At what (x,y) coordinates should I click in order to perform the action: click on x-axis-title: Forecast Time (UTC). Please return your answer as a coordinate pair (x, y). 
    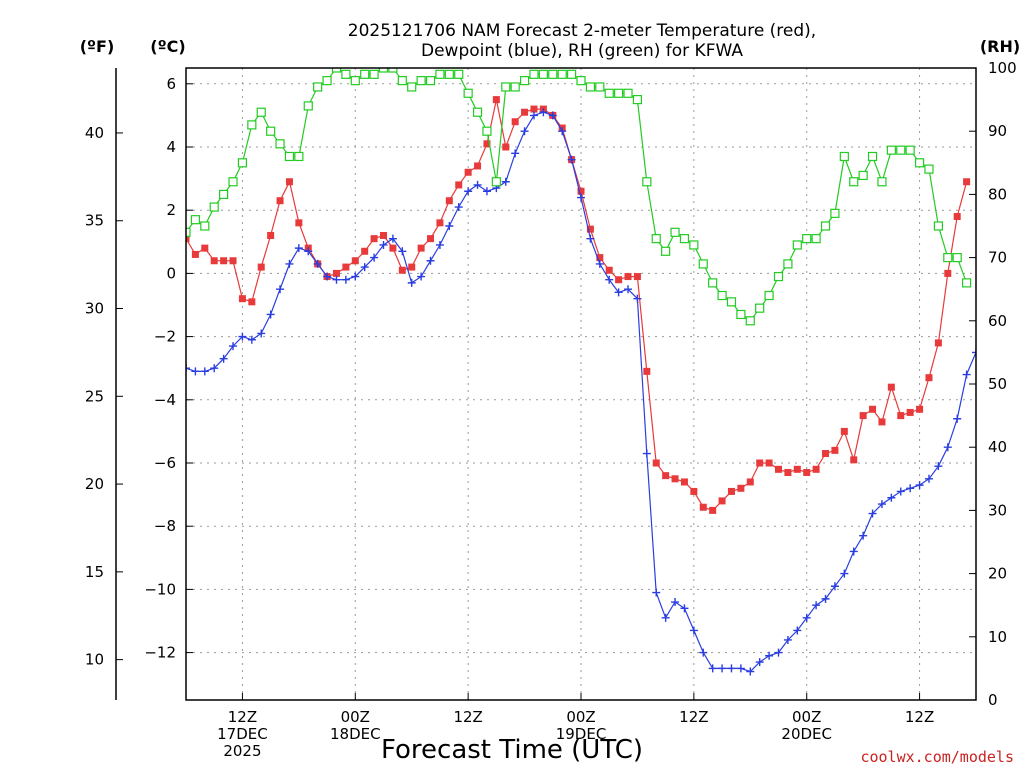
    Looking at the image, I should click on (512, 750).